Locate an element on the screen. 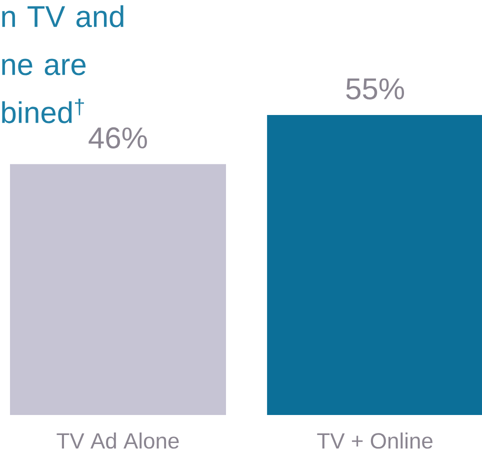 The image size is (482, 471). chart-title: n TV and ne are bined$^{†}$ is located at coordinates (63, 64).